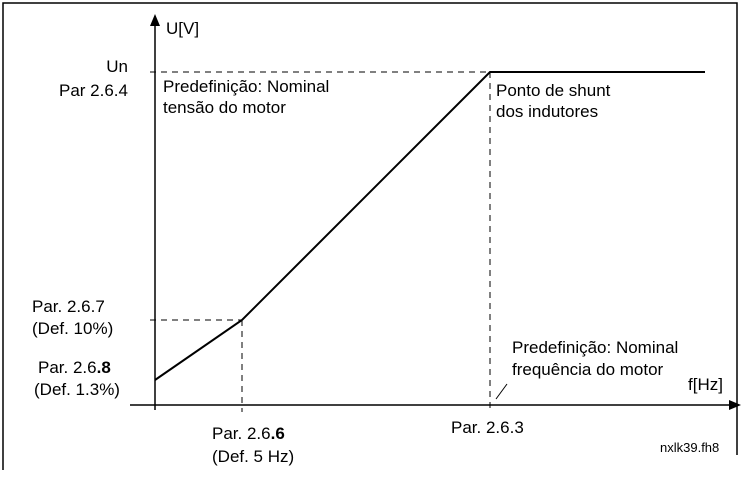 The image size is (744, 482). I want to click on label: Par. 2.6.6, so click(248, 433).